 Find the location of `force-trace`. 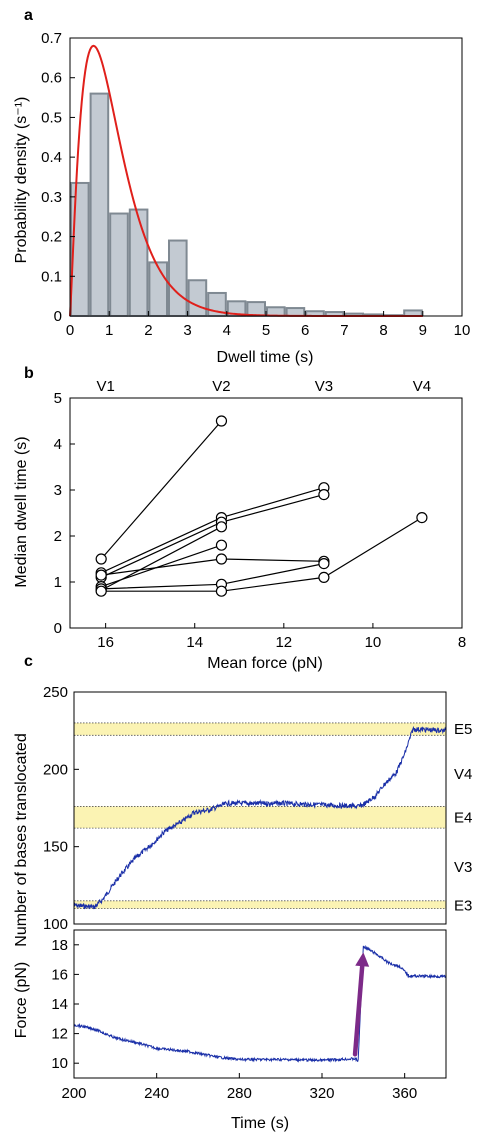

force-trace is located at coordinates (260, 1004).